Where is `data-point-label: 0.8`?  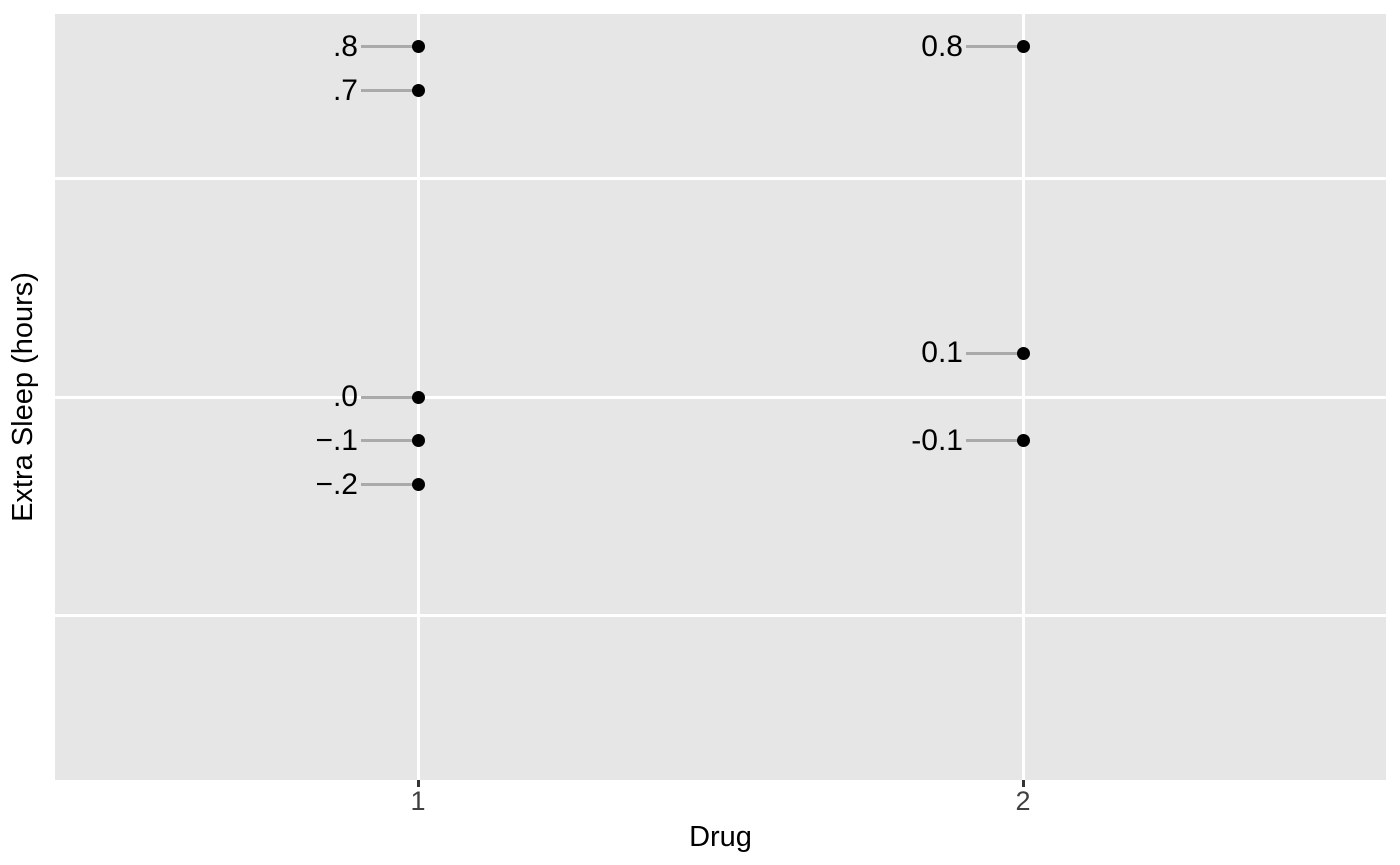 data-point-label: 0.8 is located at coordinates (942, 46).